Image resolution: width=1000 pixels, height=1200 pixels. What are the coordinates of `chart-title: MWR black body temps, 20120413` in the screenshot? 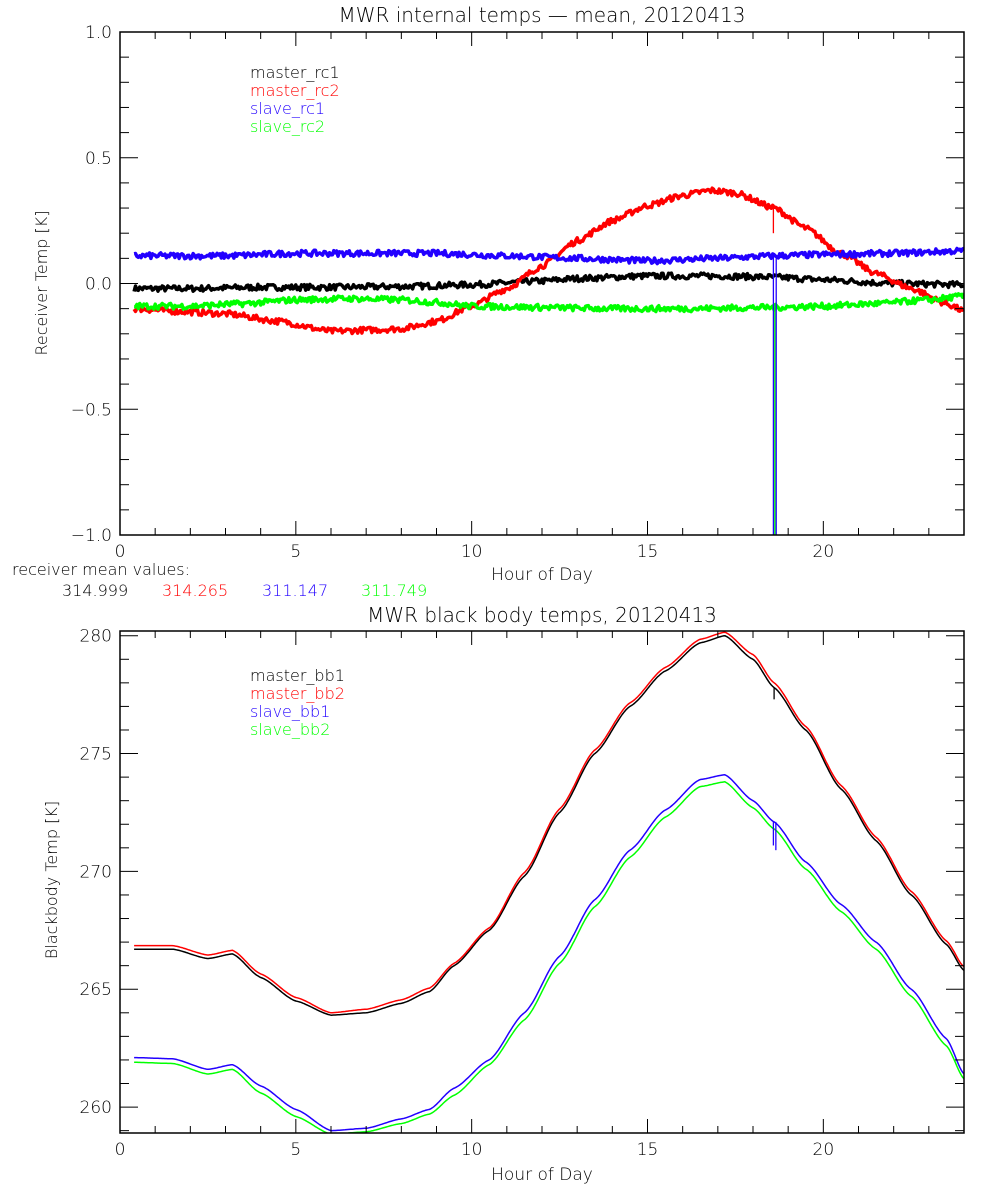 It's located at (542, 615).